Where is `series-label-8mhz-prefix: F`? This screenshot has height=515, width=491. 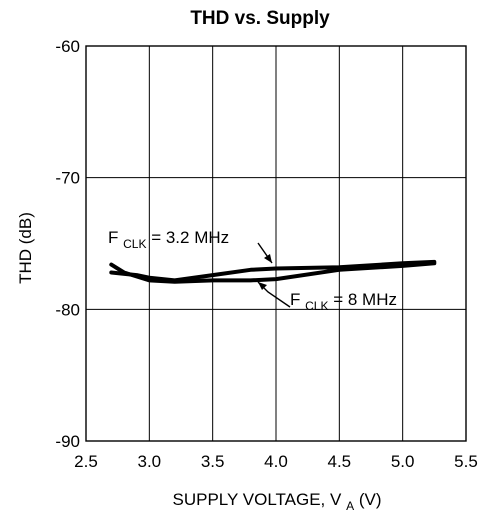
series-label-8mhz-prefix: F is located at coordinates (295, 299).